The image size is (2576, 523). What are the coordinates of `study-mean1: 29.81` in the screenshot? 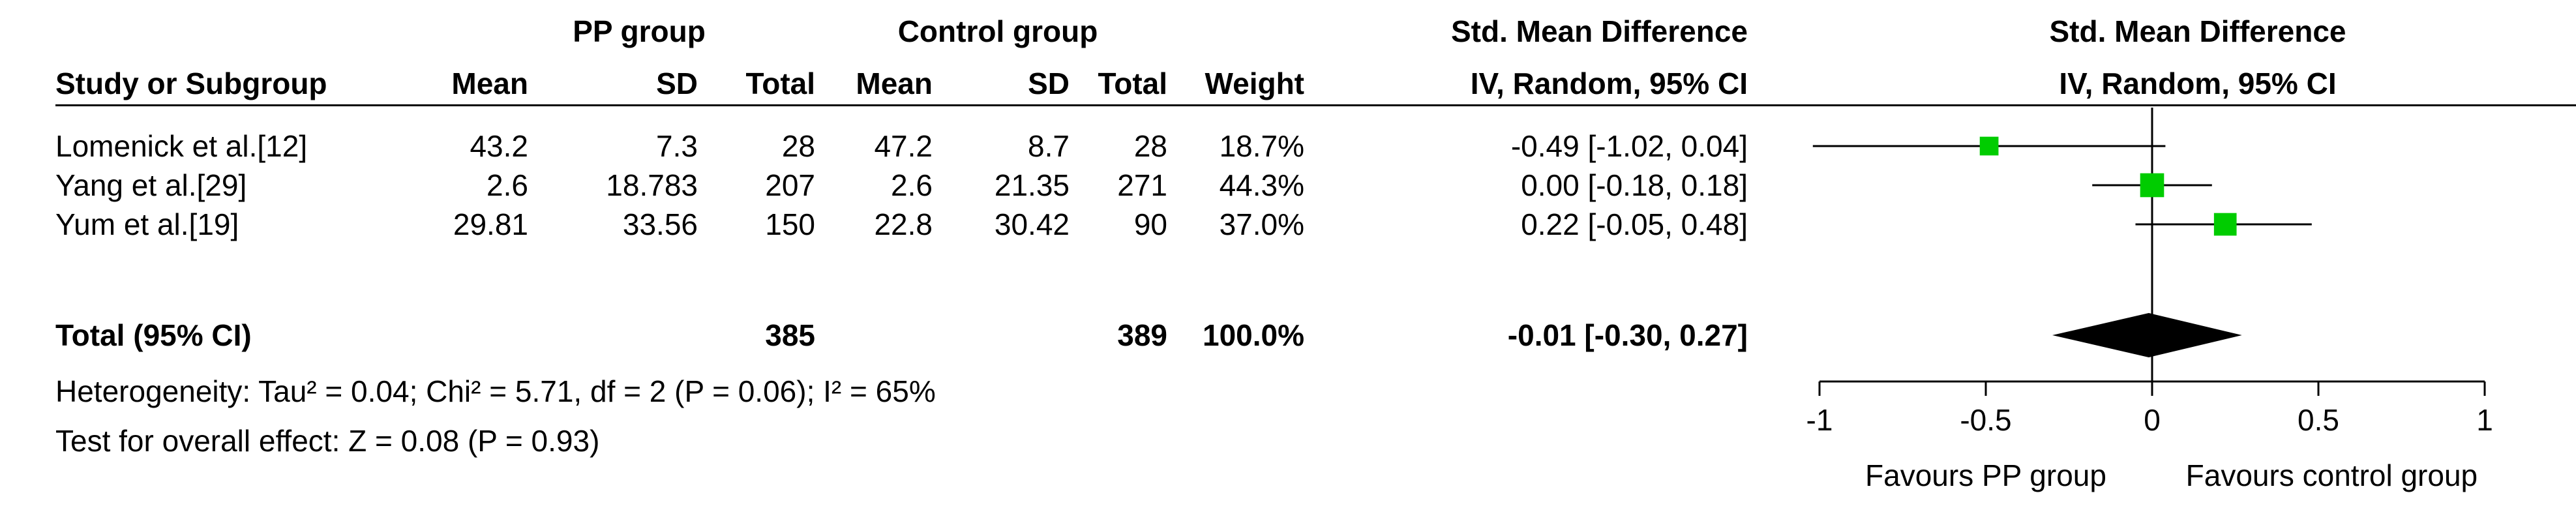 It's located at (490, 224).